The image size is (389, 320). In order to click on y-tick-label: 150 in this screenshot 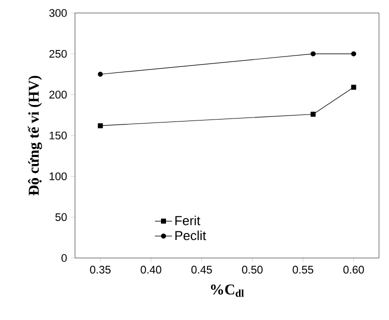, I will do `click(58, 136)`.